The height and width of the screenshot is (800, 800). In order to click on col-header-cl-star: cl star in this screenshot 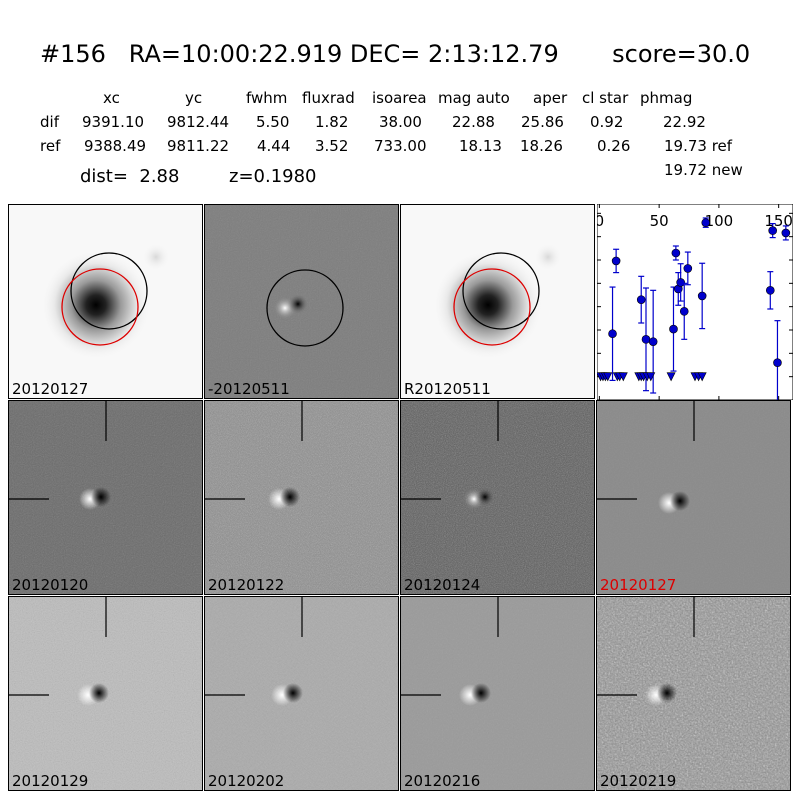, I will do `click(605, 98)`.